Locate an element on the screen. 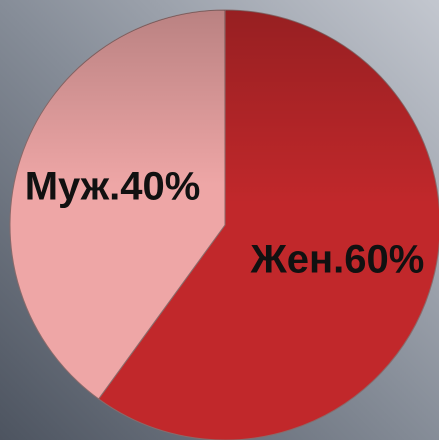 The image size is (439, 440). slice-category: Жен. is located at coordinates (297, 259).